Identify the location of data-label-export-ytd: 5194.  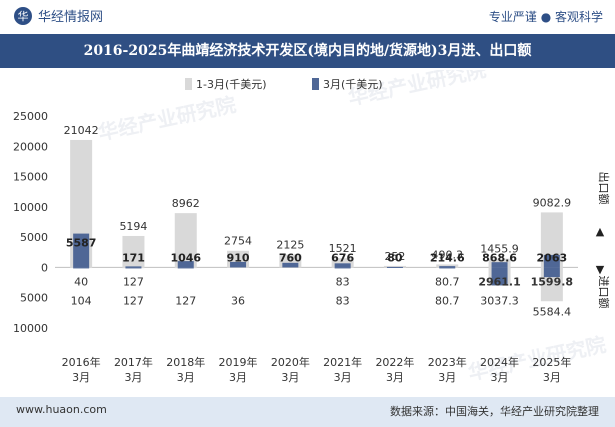
(133, 226).